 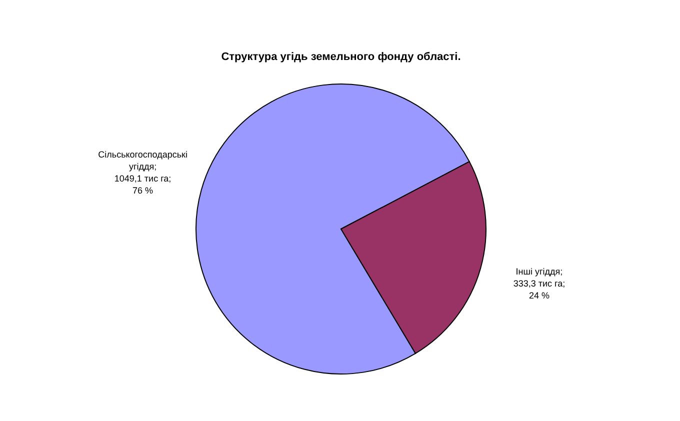 What do you see at coordinates (341, 57) in the screenshot?
I see `chart-title: Структура угідь земельного фонду області.` at bounding box center [341, 57].